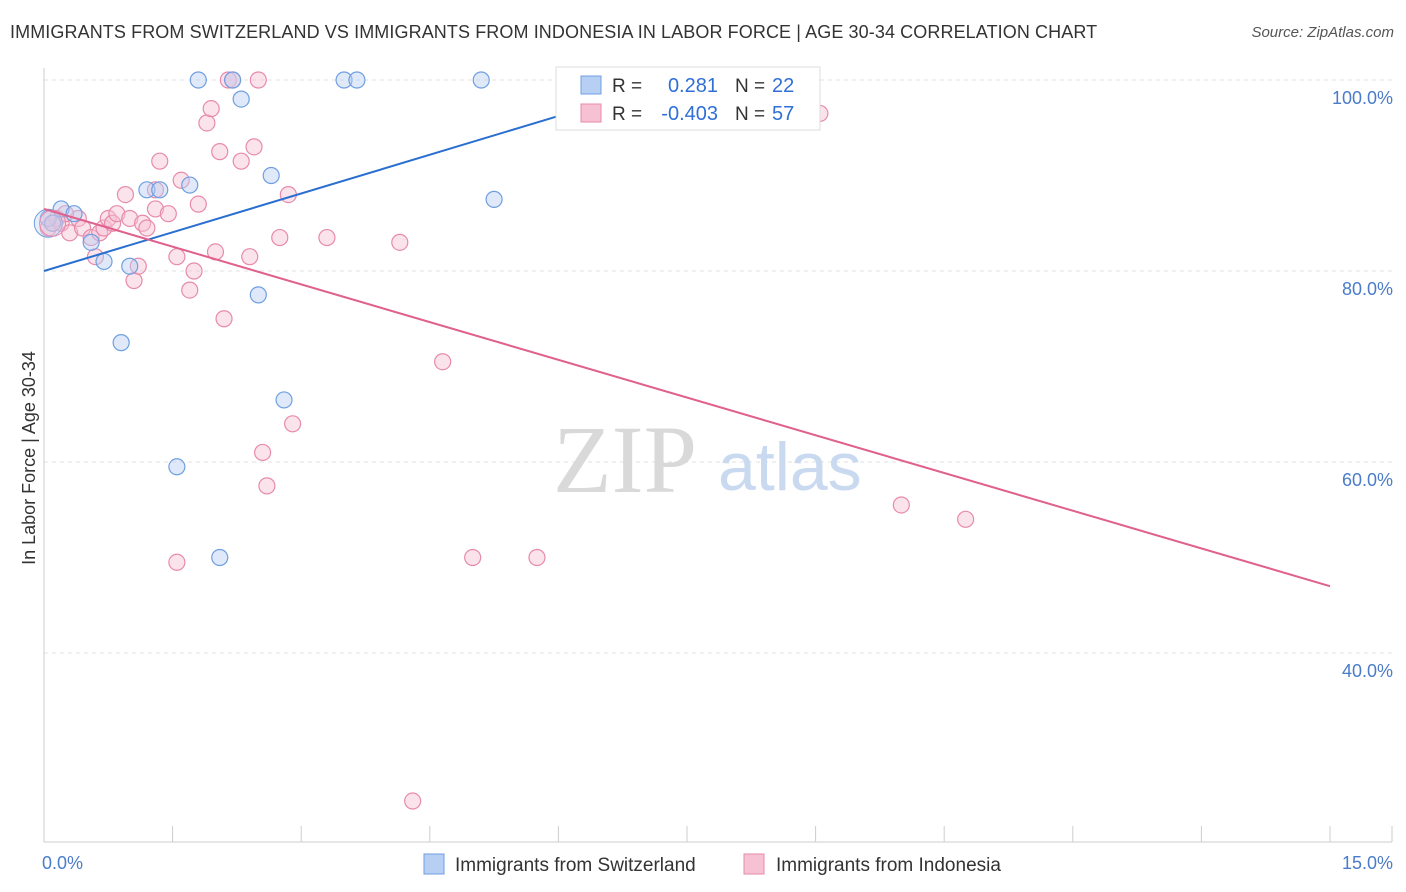  What do you see at coordinates (575, 865) in the screenshot?
I see `series-legend-label-switzerland: Immigrants from Switzerland` at bounding box center [575, 865].